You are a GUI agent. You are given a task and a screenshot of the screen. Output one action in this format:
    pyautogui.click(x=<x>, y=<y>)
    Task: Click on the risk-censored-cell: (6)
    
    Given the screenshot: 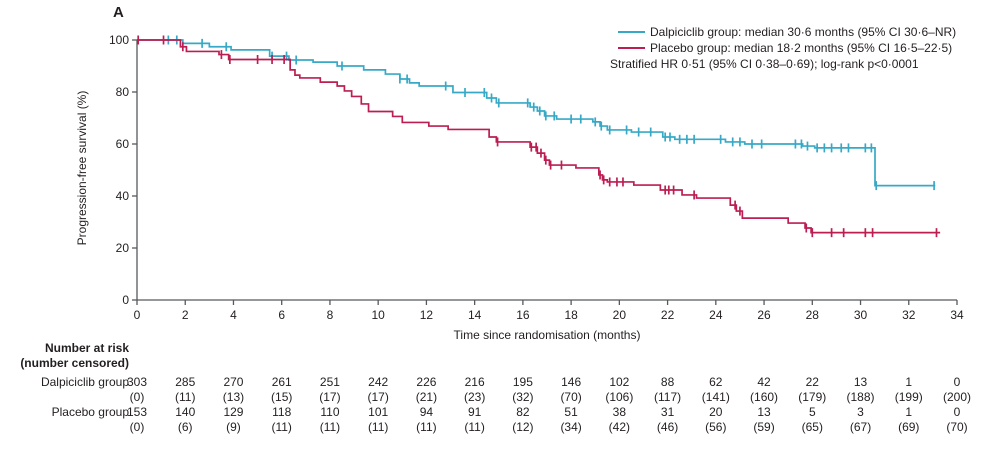 What is the action you would take?
    pyautogui.click(x=185, y=427)
    